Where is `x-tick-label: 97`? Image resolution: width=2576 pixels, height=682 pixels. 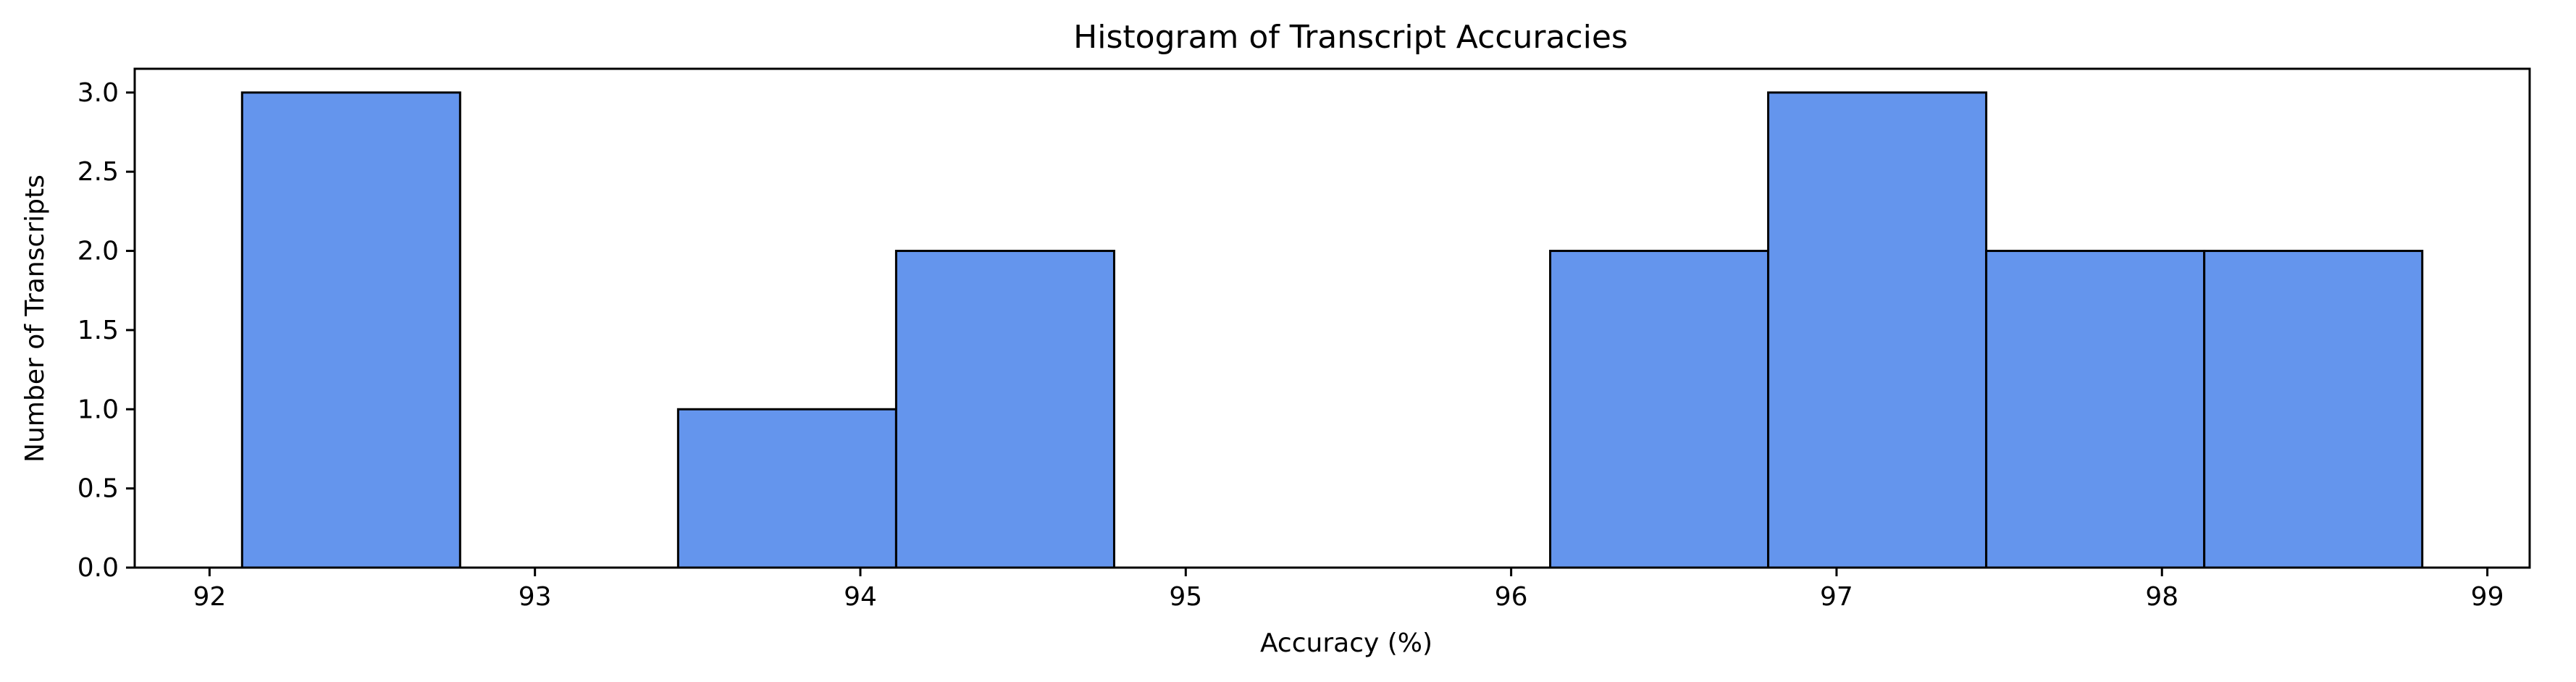 x-tick-label: 97 is located at coordinates (1836, 597).